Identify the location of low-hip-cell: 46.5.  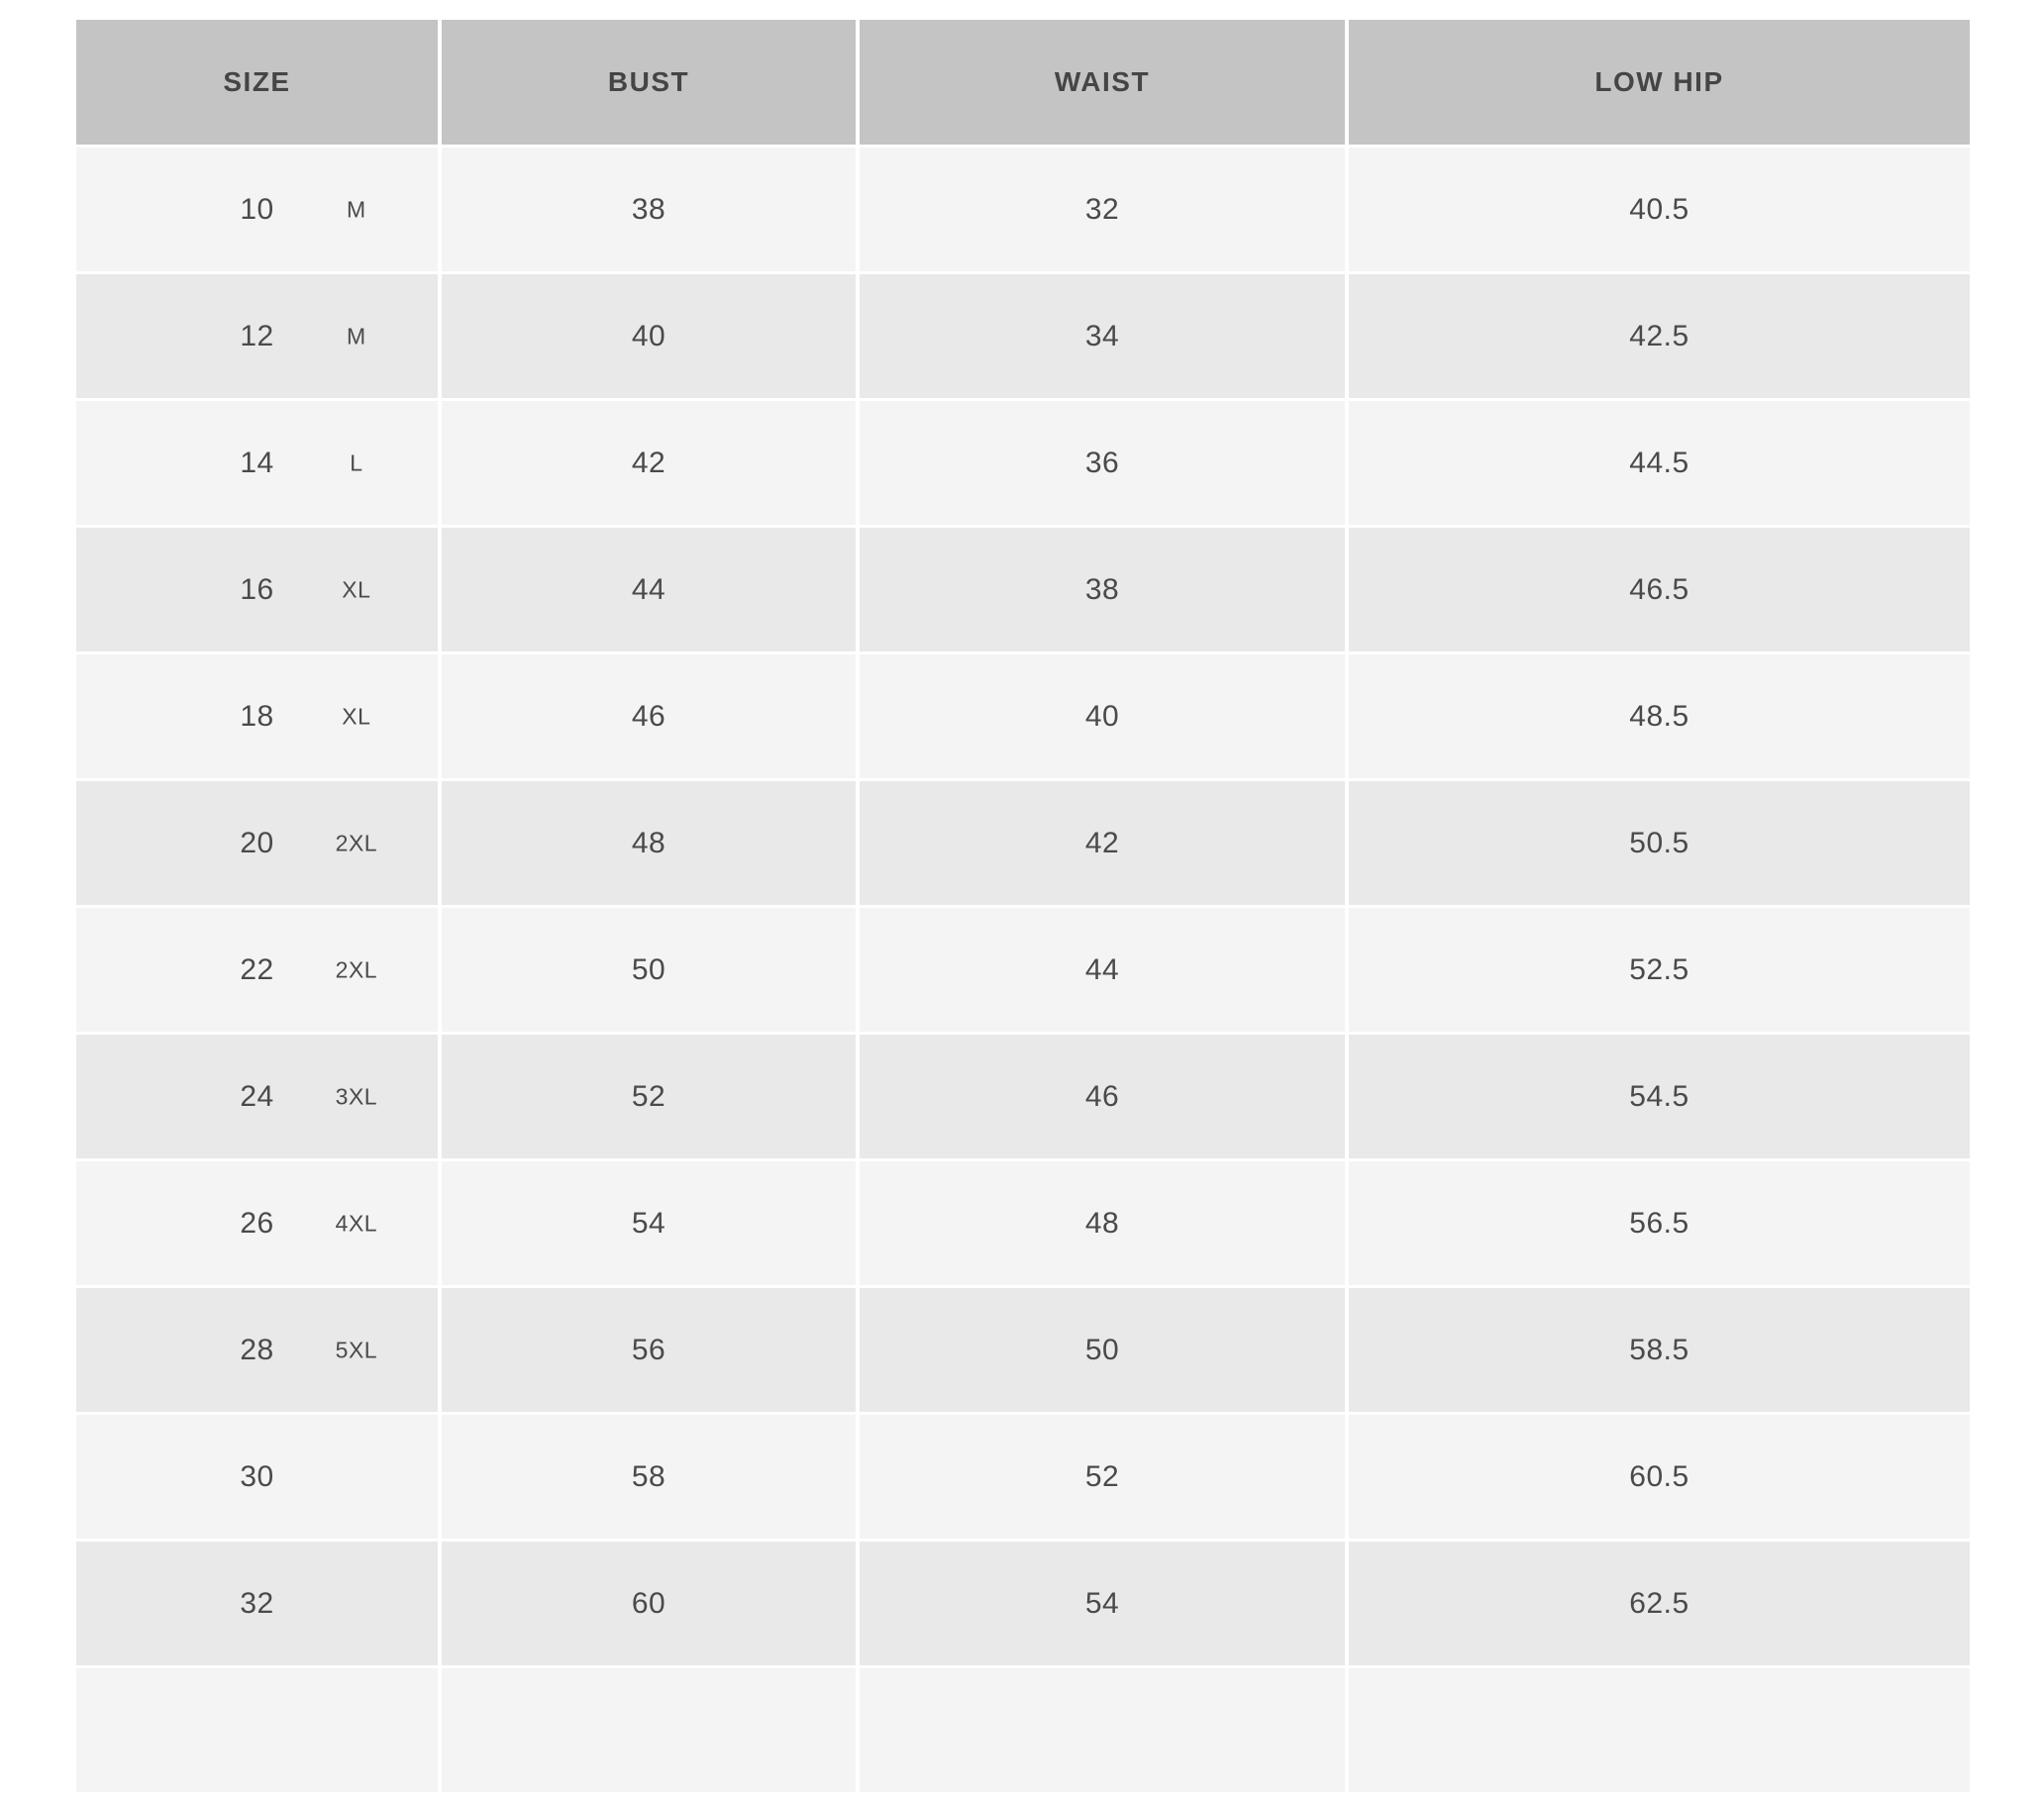
(1659, 589).